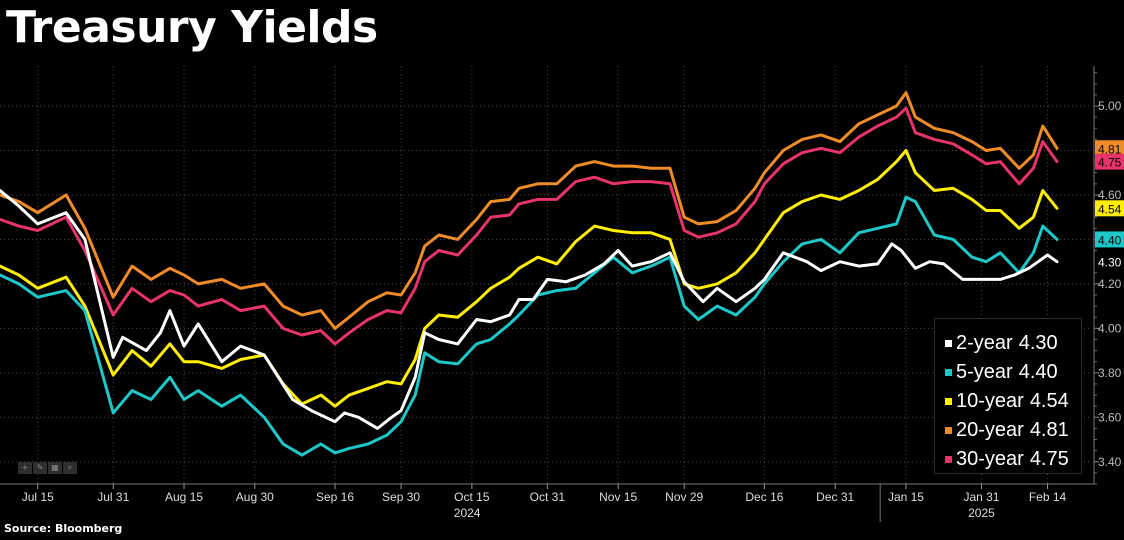  I want to click on x-tick-label: Feb 14, so click(1048, 497).